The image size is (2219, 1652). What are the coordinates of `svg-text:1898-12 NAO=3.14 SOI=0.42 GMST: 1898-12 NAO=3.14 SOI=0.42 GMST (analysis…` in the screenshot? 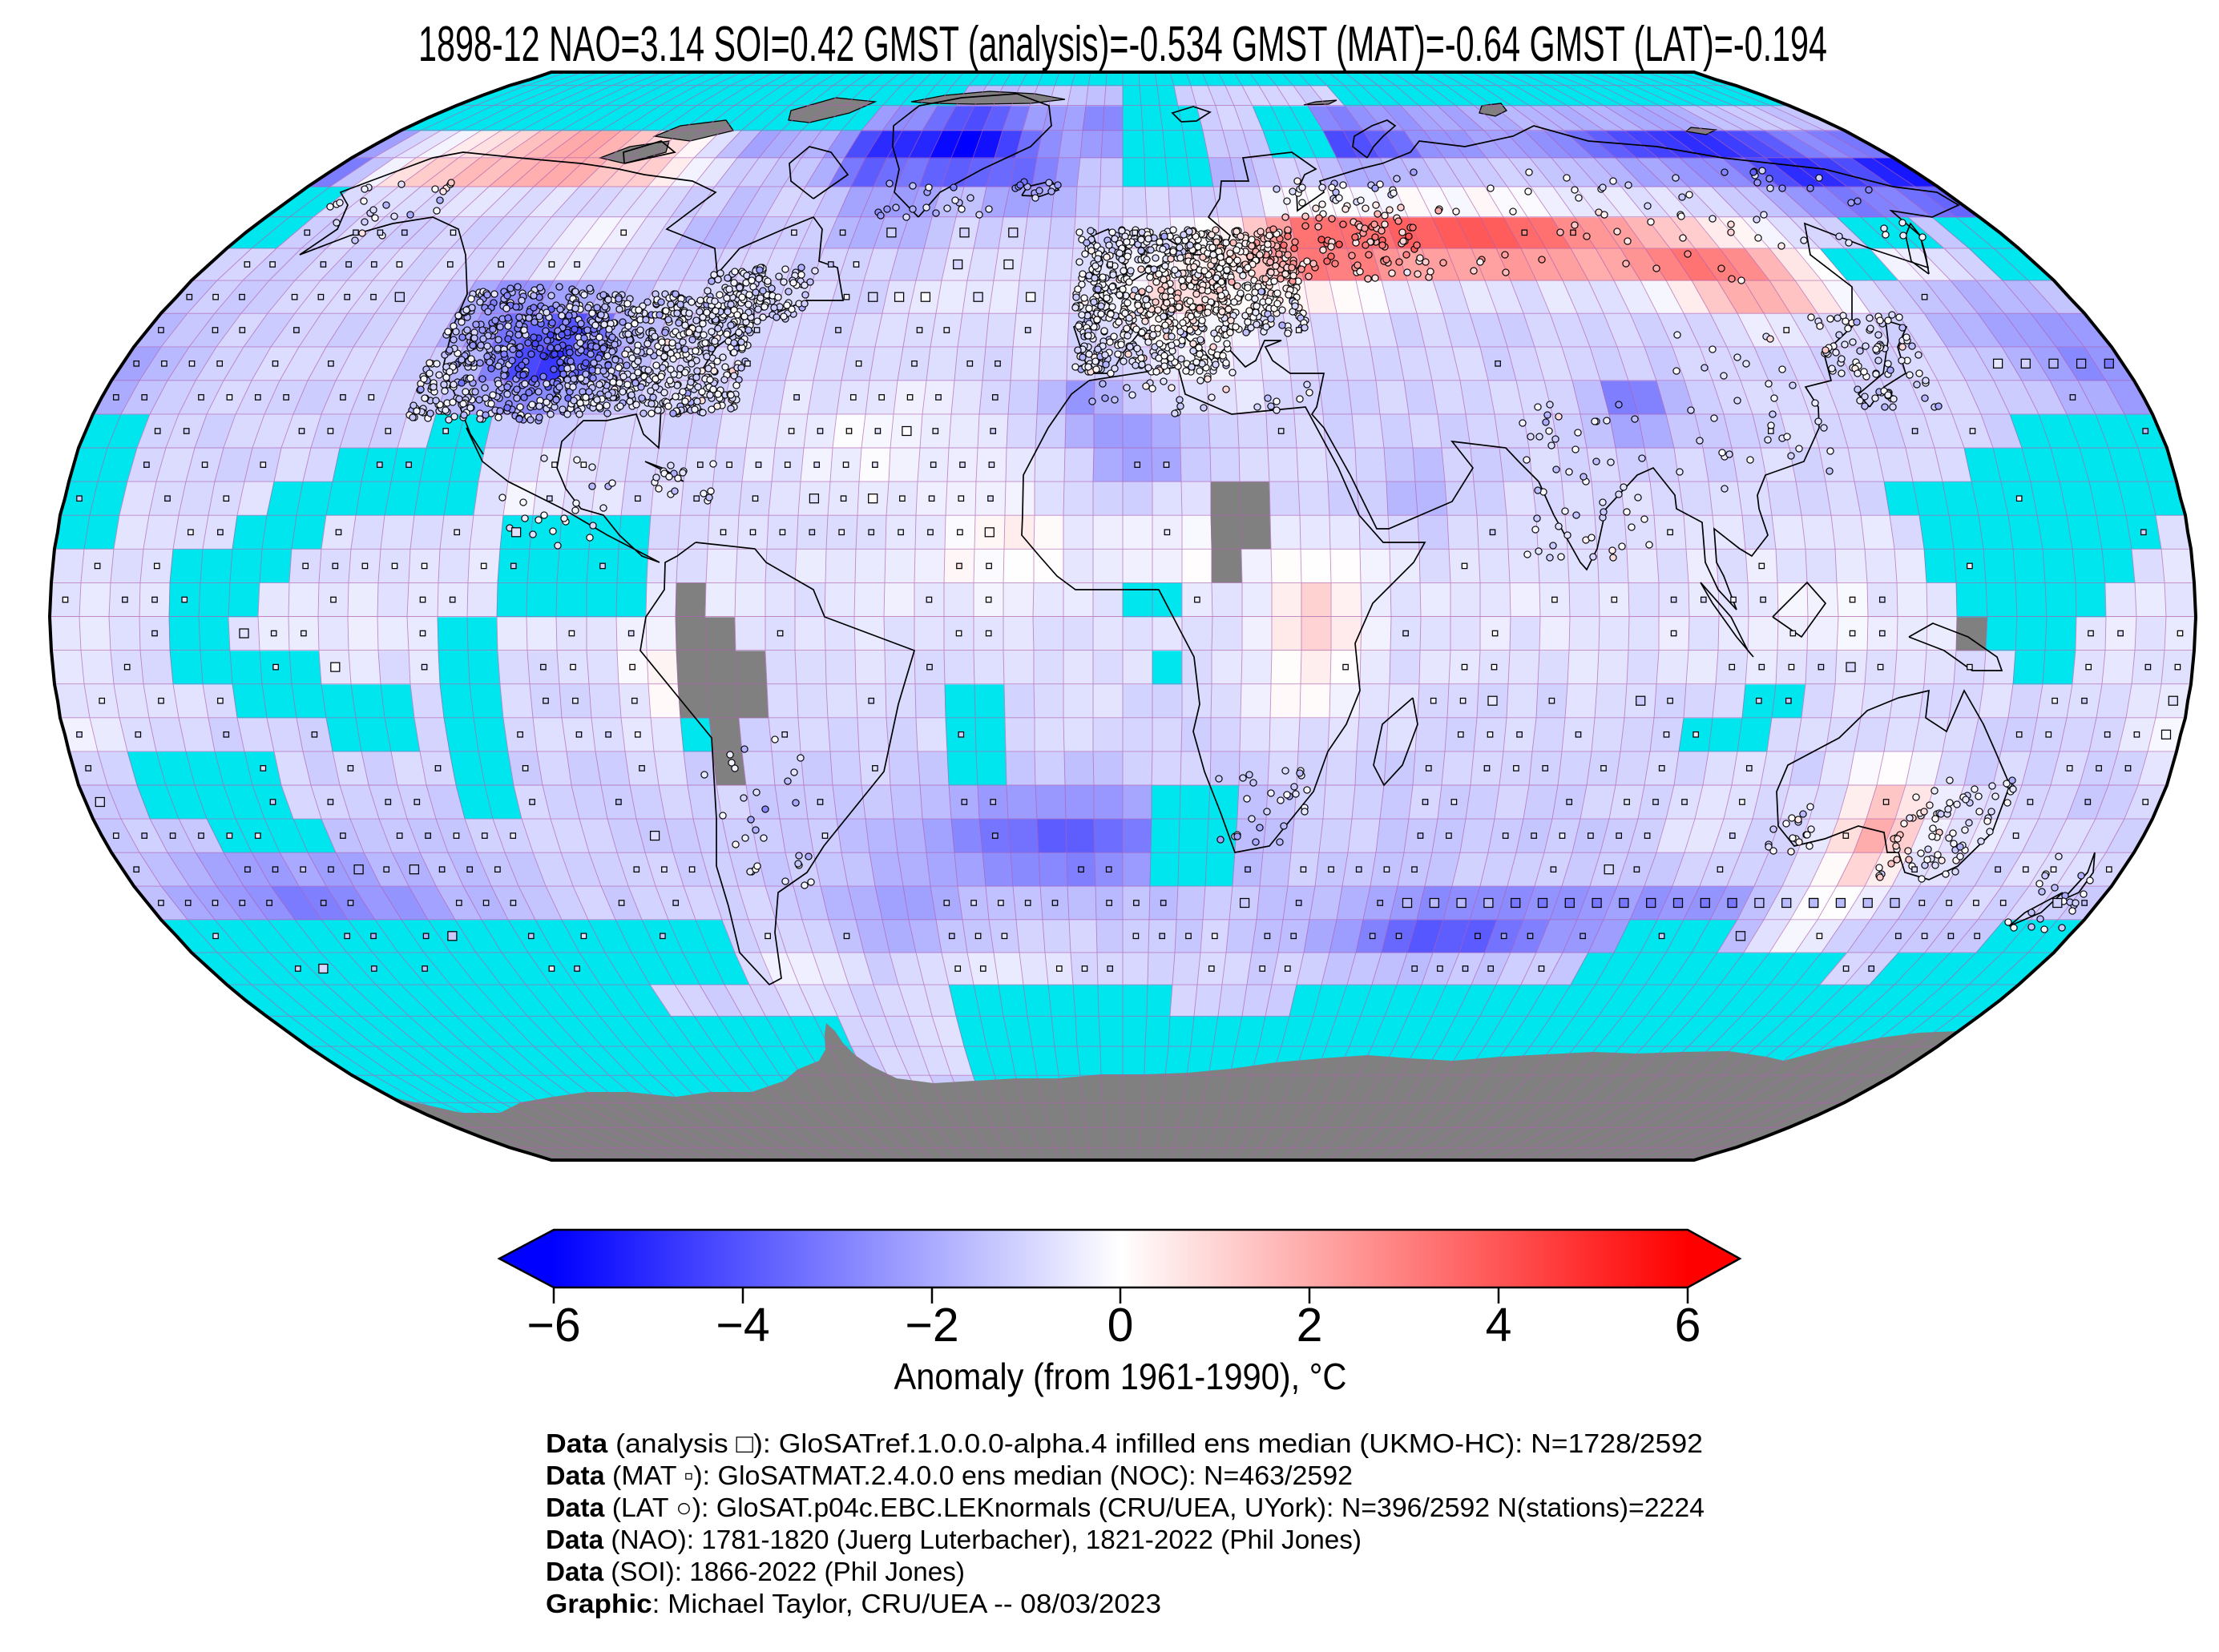 It's located at (1123, 45).